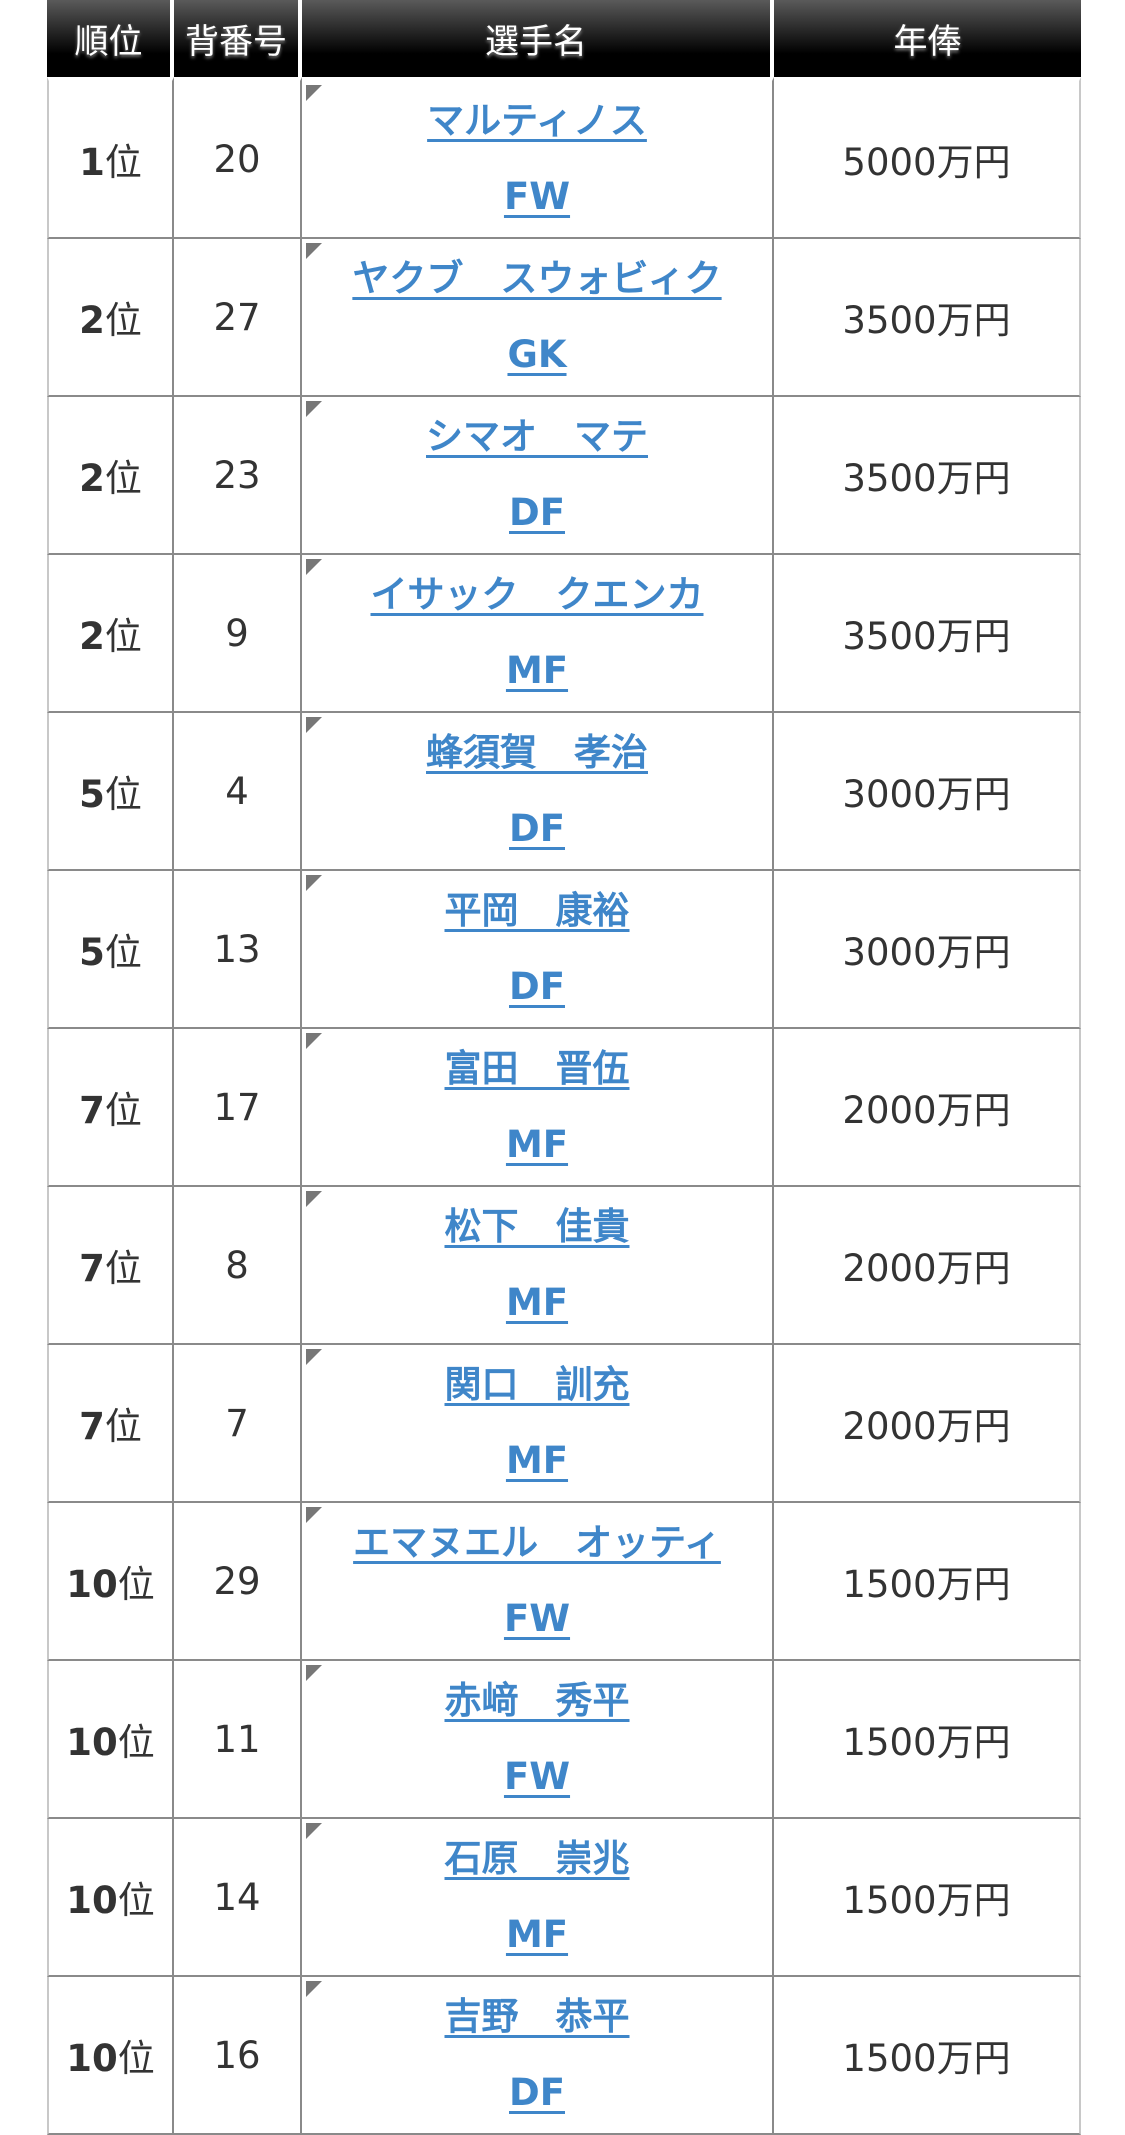 This screenshot has height=2135, width=1125. Describe the element at coordinates (537, 1384) in the screenshot. I see `player-name-link: 関口 訓充` at that location.